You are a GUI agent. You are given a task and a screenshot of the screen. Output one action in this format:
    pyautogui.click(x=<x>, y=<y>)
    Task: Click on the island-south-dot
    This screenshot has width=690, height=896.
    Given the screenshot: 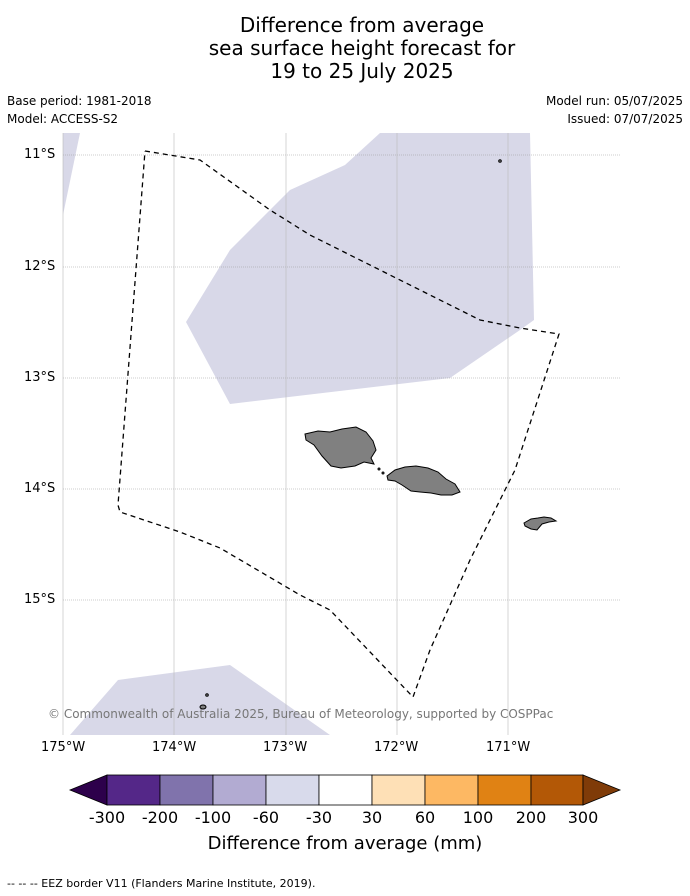 What is the action you would take?
    pyautogui.click(x=207, y=695)
    